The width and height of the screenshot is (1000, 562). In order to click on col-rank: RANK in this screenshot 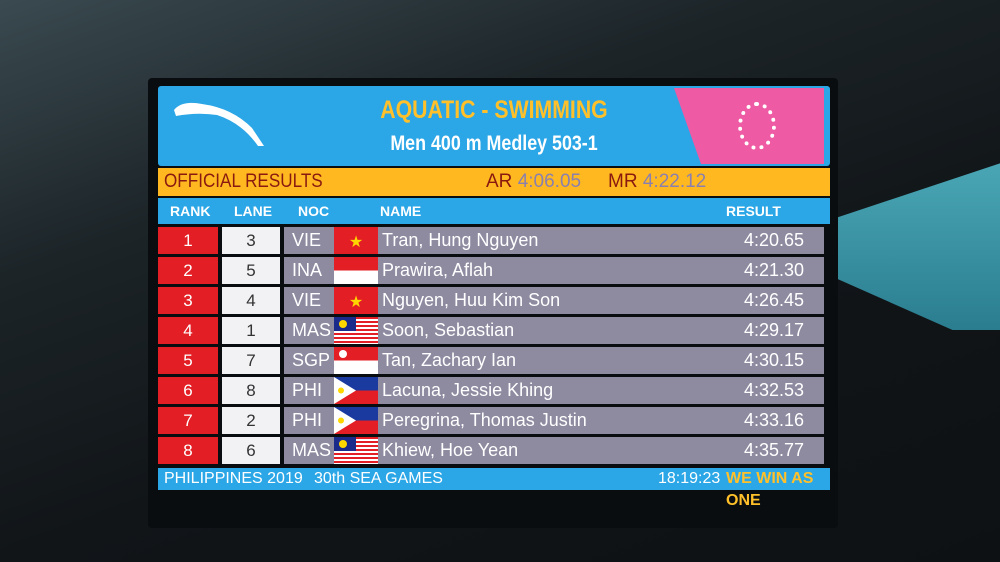, I will do `click(190, 211)`.